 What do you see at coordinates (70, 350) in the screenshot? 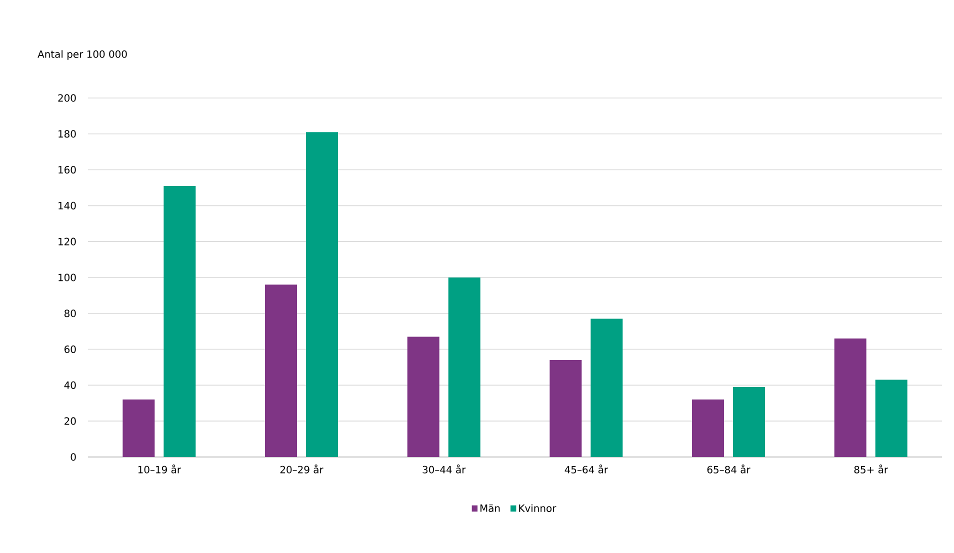
I see `y-tick-label: 60` at bounding box center [70, 350].